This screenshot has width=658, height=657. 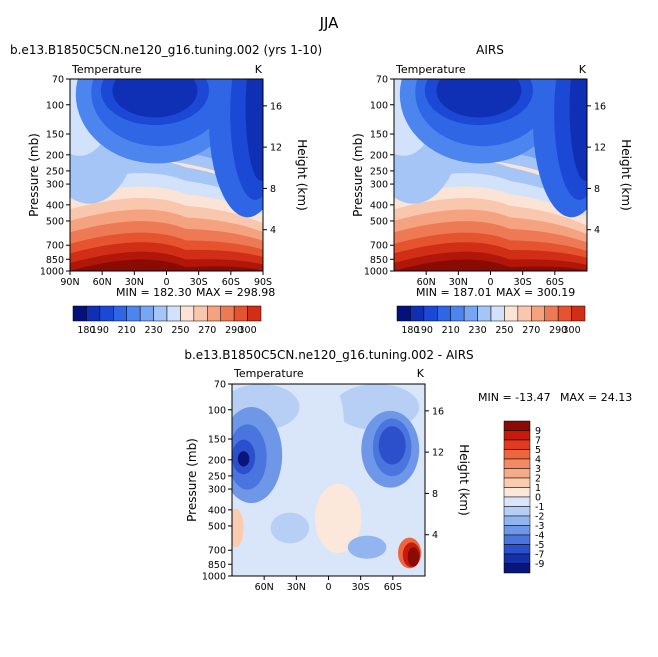 What do you see at coordinates (538, 488) in the screenshot?
I see `colorbar-label: 1` at bounding box center [538, 488].